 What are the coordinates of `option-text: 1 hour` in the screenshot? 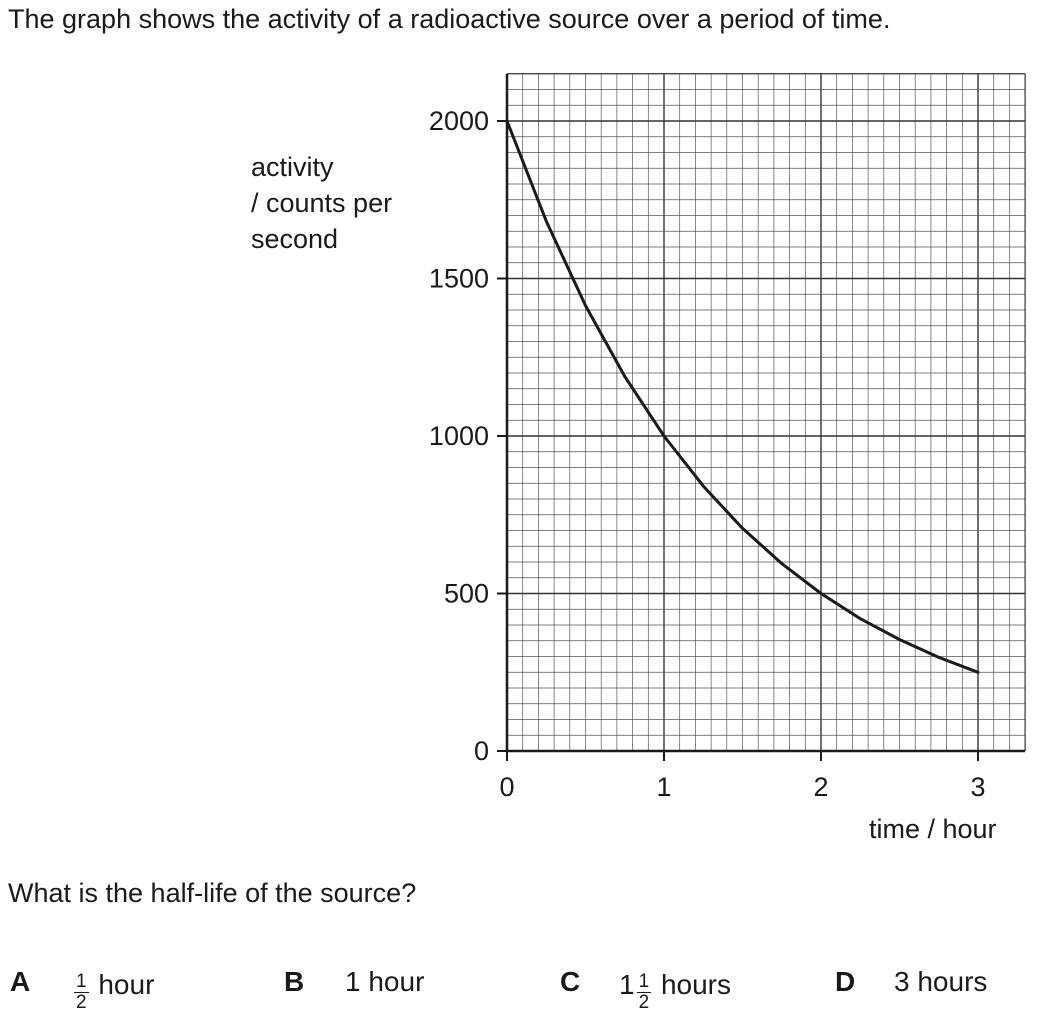 It's located at (385, 981).